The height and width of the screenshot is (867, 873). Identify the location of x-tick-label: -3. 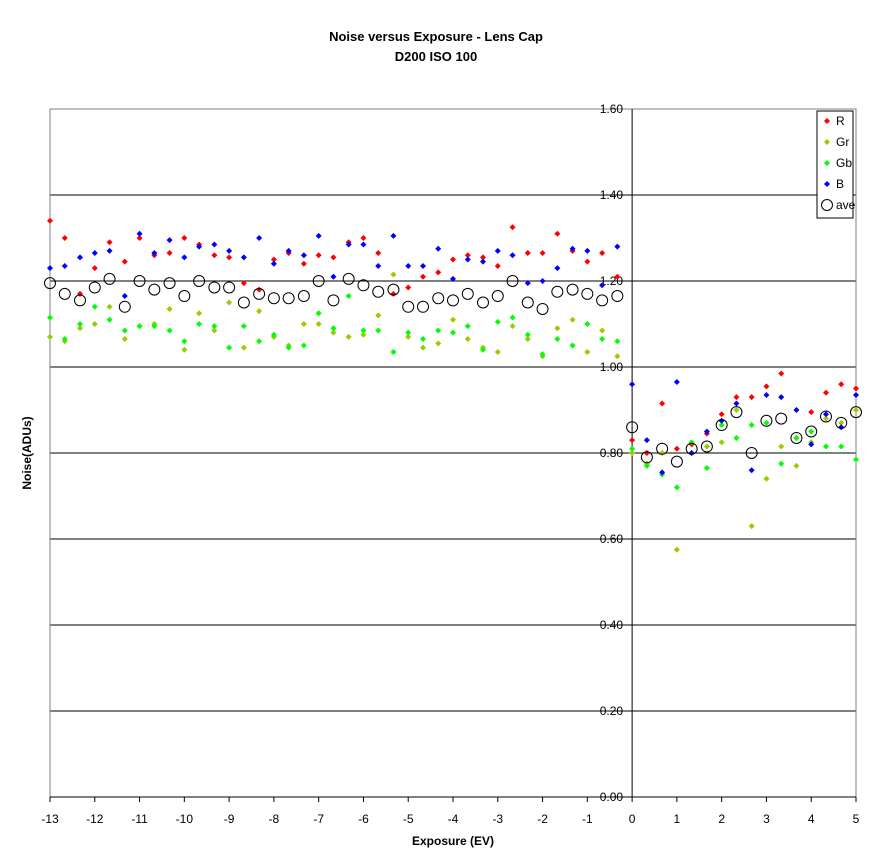
(497, 819).